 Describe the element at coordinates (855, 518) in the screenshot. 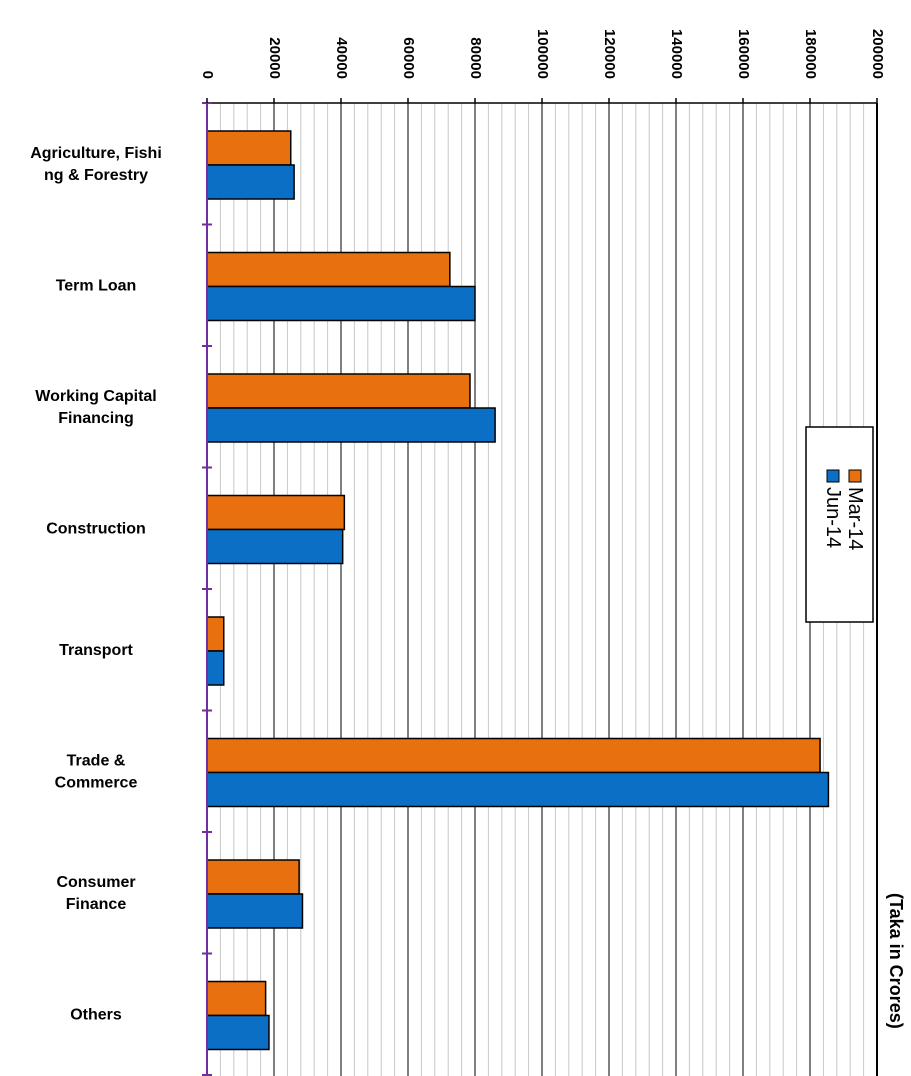

I see `legend-label: Mar-14` at that location.